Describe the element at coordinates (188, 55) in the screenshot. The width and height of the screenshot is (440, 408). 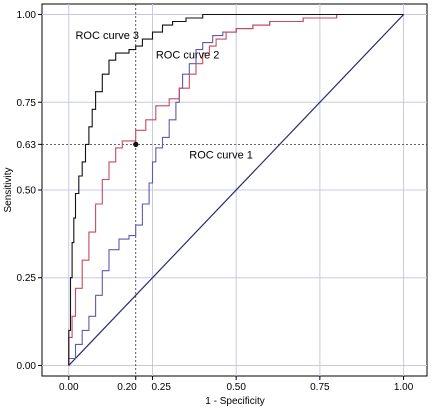
I see `roc-curve-2-label: ROC curve 2` at that location.